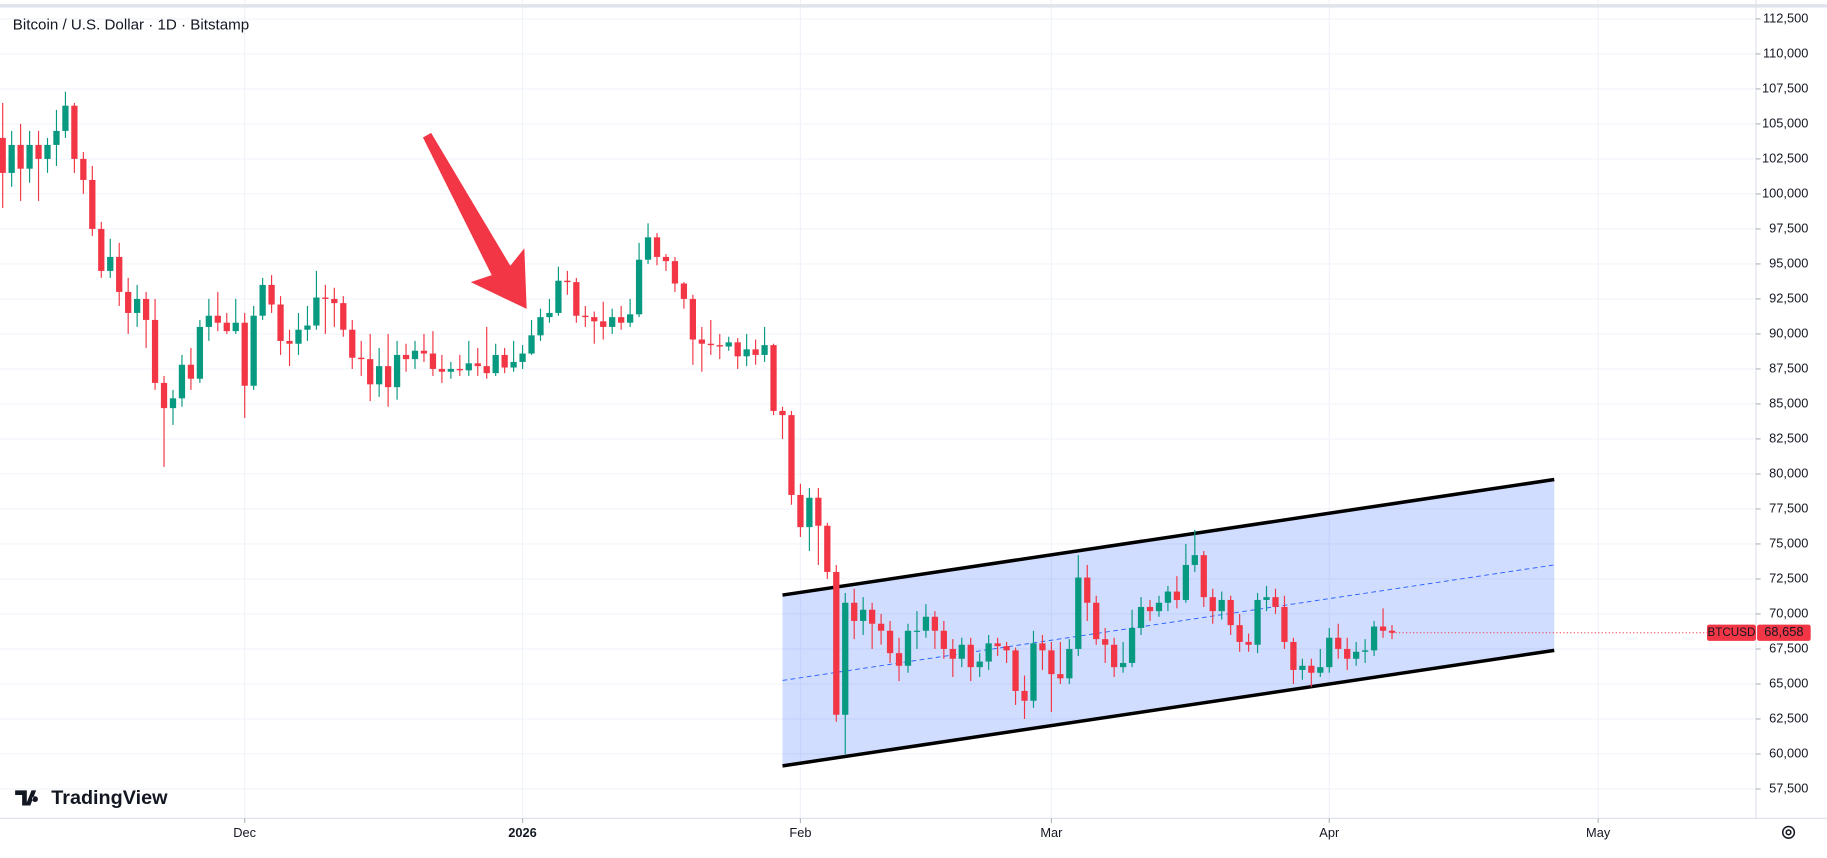 This screenshot has height=858, width=1827. Describe the element at coordinates (1785, 157) in the screenshot. I see `y-tick-label: 102,500` at that location.